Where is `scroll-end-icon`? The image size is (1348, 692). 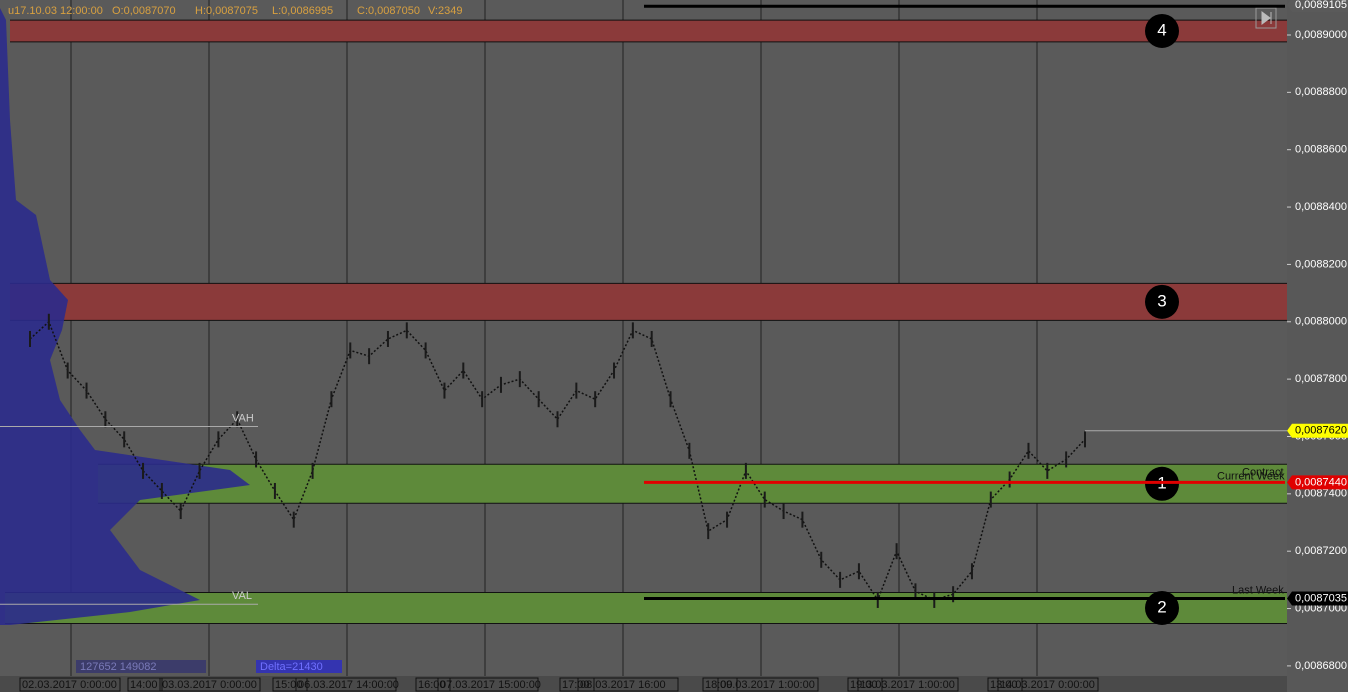 scroll-end-icon is located at coordinates (1266, 18).